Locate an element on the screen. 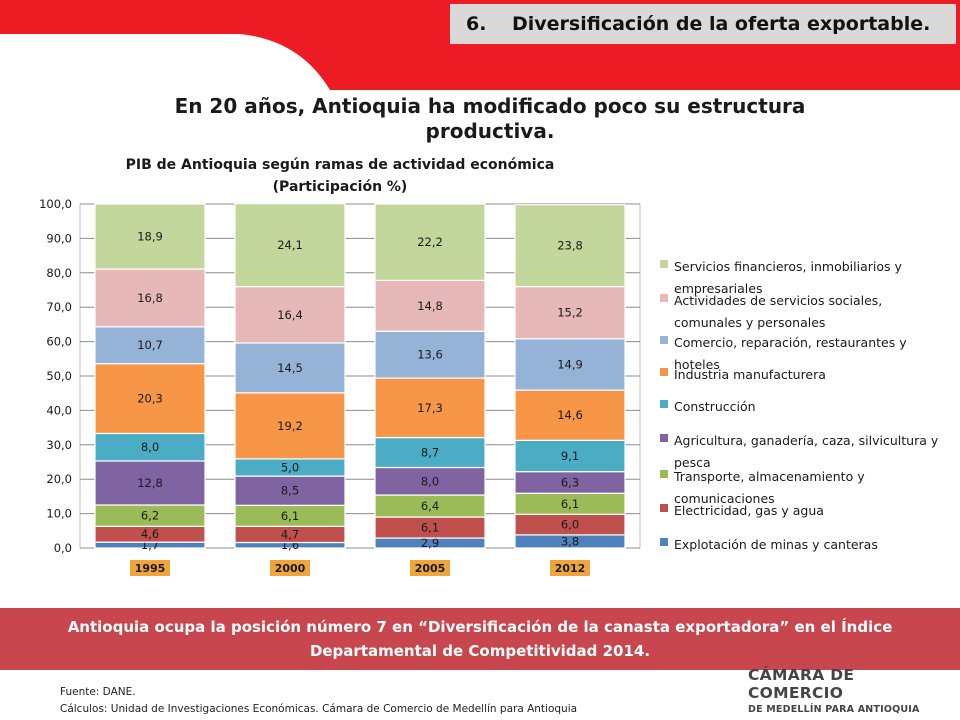  data-label: 8,5 is located at coordinates (290, 491).